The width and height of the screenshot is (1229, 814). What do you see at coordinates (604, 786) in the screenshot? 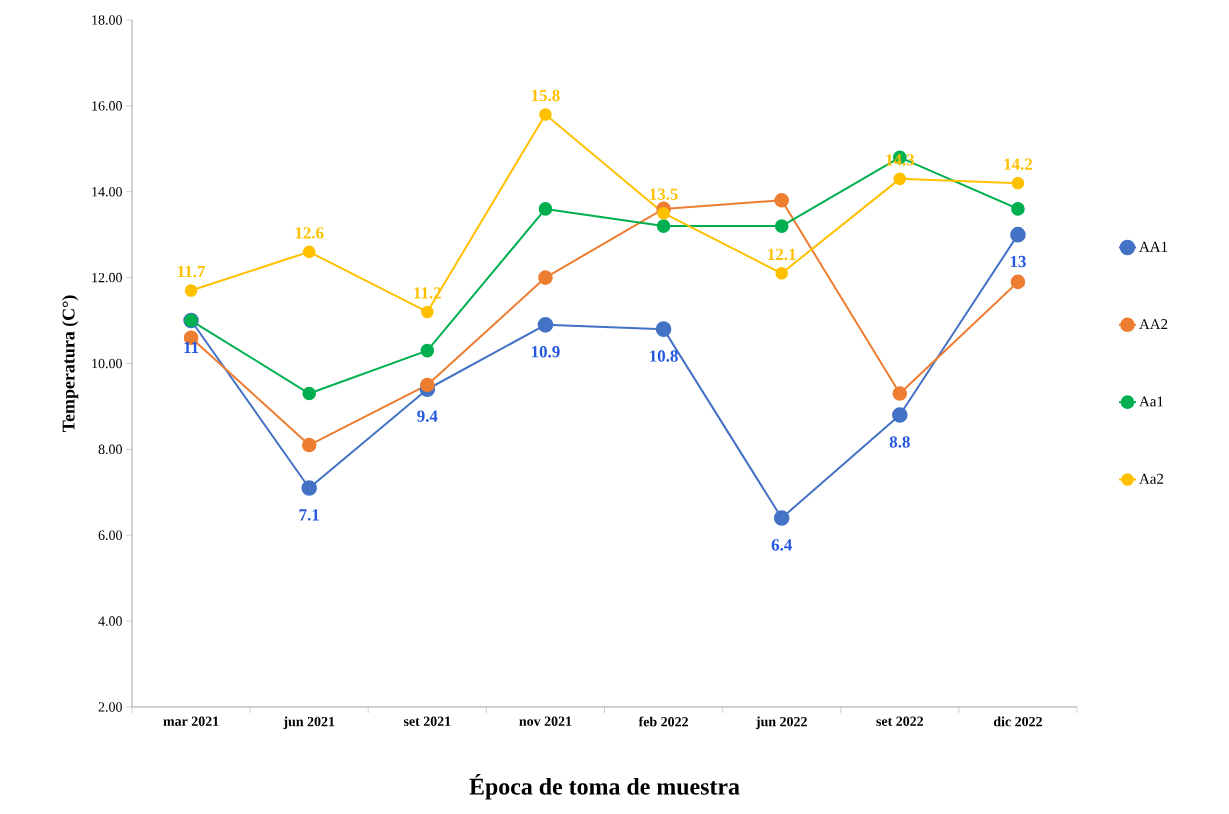
I see `x-axis-title: Época de toma de muestra` at bounding box center [604, 786].